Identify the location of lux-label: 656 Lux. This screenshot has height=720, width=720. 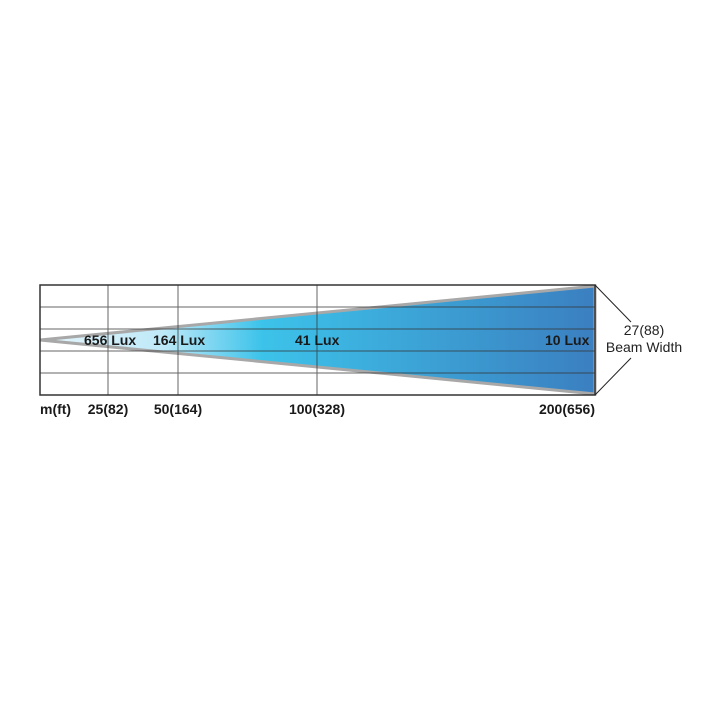
(110, 340).